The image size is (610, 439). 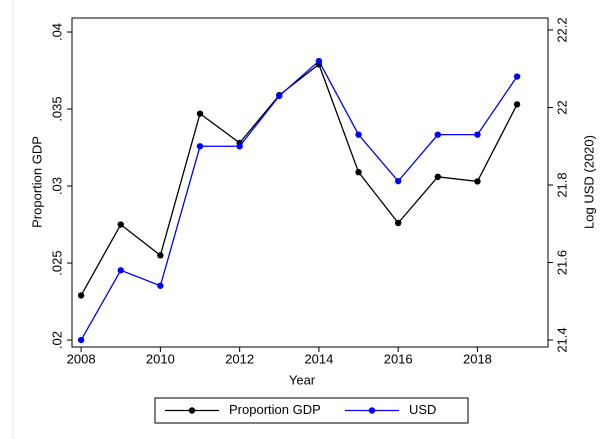 What do you see at coordinates (56, 262) in the screenshot?
I see `y-tick-label: .025` at bounding box center [56, 262].